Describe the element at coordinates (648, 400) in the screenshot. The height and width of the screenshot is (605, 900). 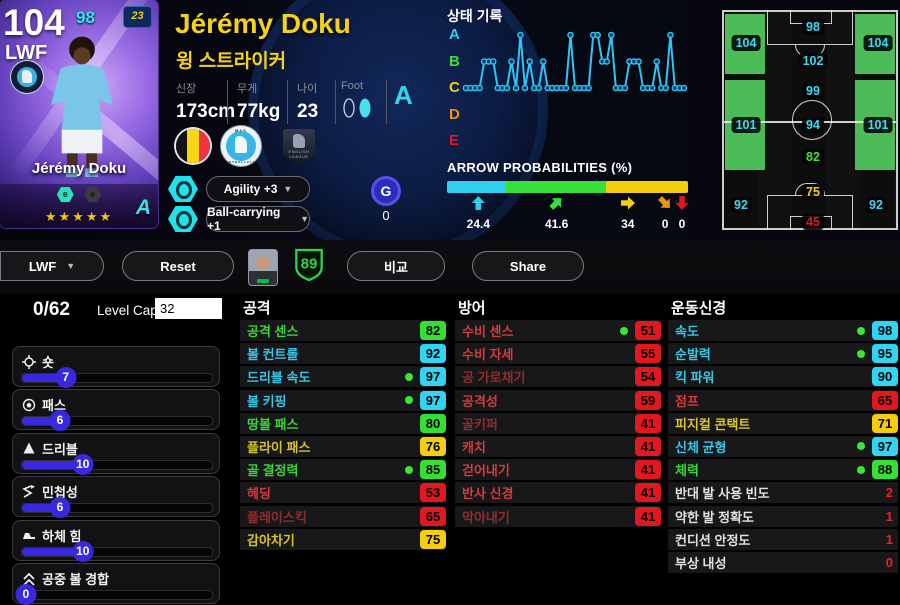
I see `stat-value-badge: 59` at that location.